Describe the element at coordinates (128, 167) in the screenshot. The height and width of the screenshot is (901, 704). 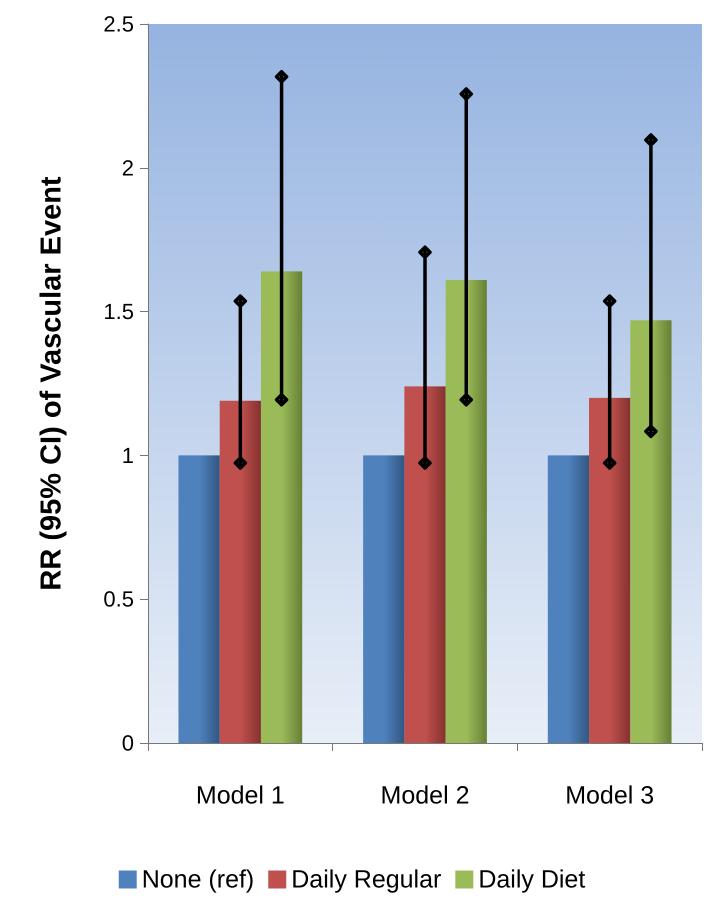
I see `y-tick-label: 2` at that location.